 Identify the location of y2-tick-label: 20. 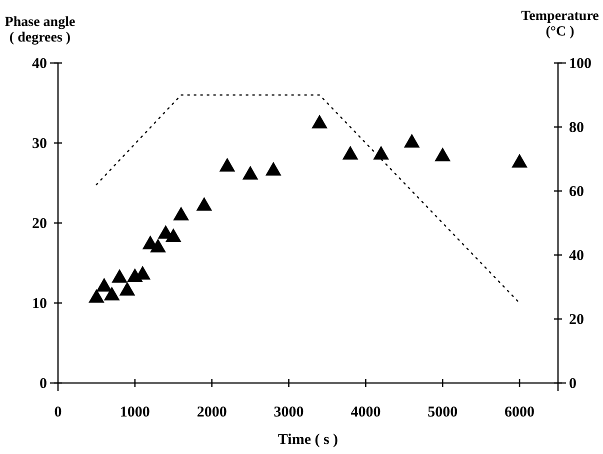
(576, 320).